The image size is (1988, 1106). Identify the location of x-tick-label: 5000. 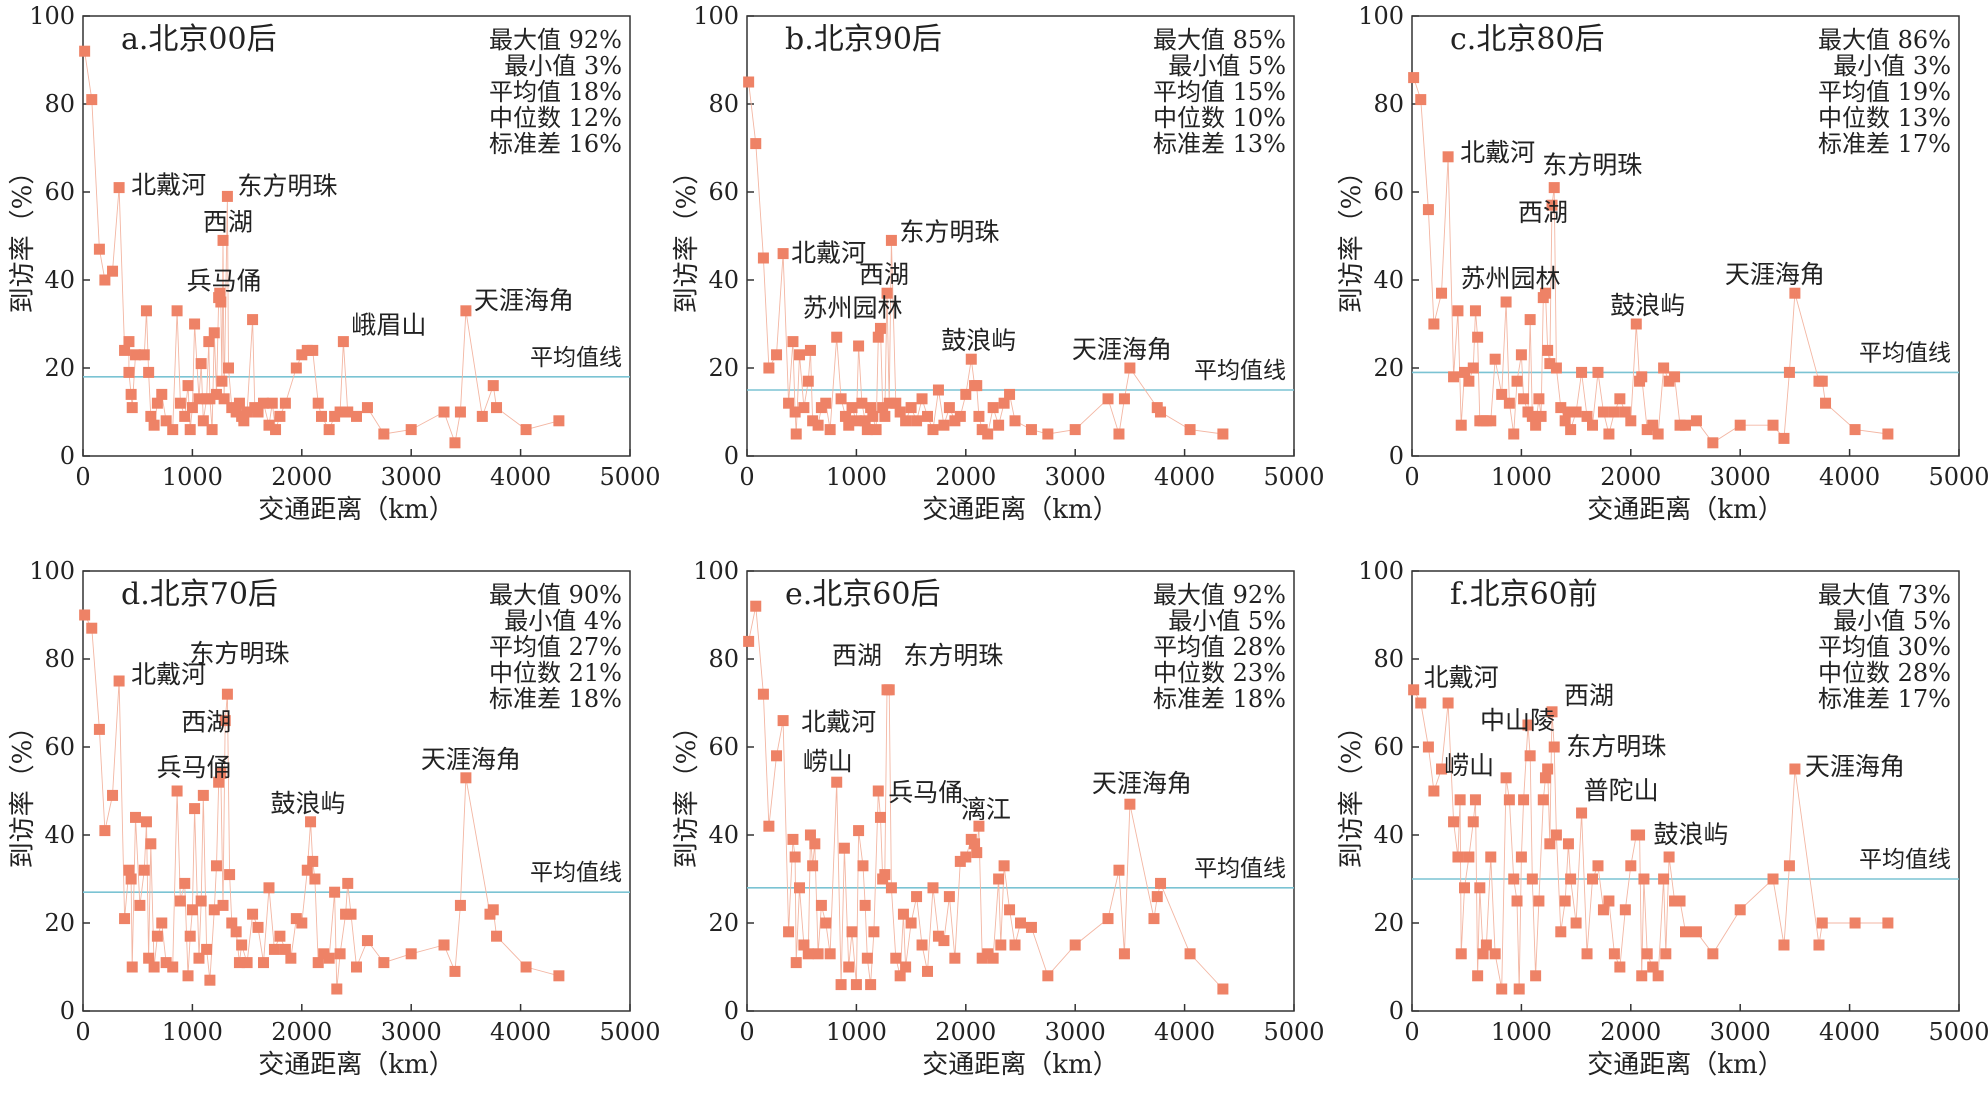
(1293, 1032).